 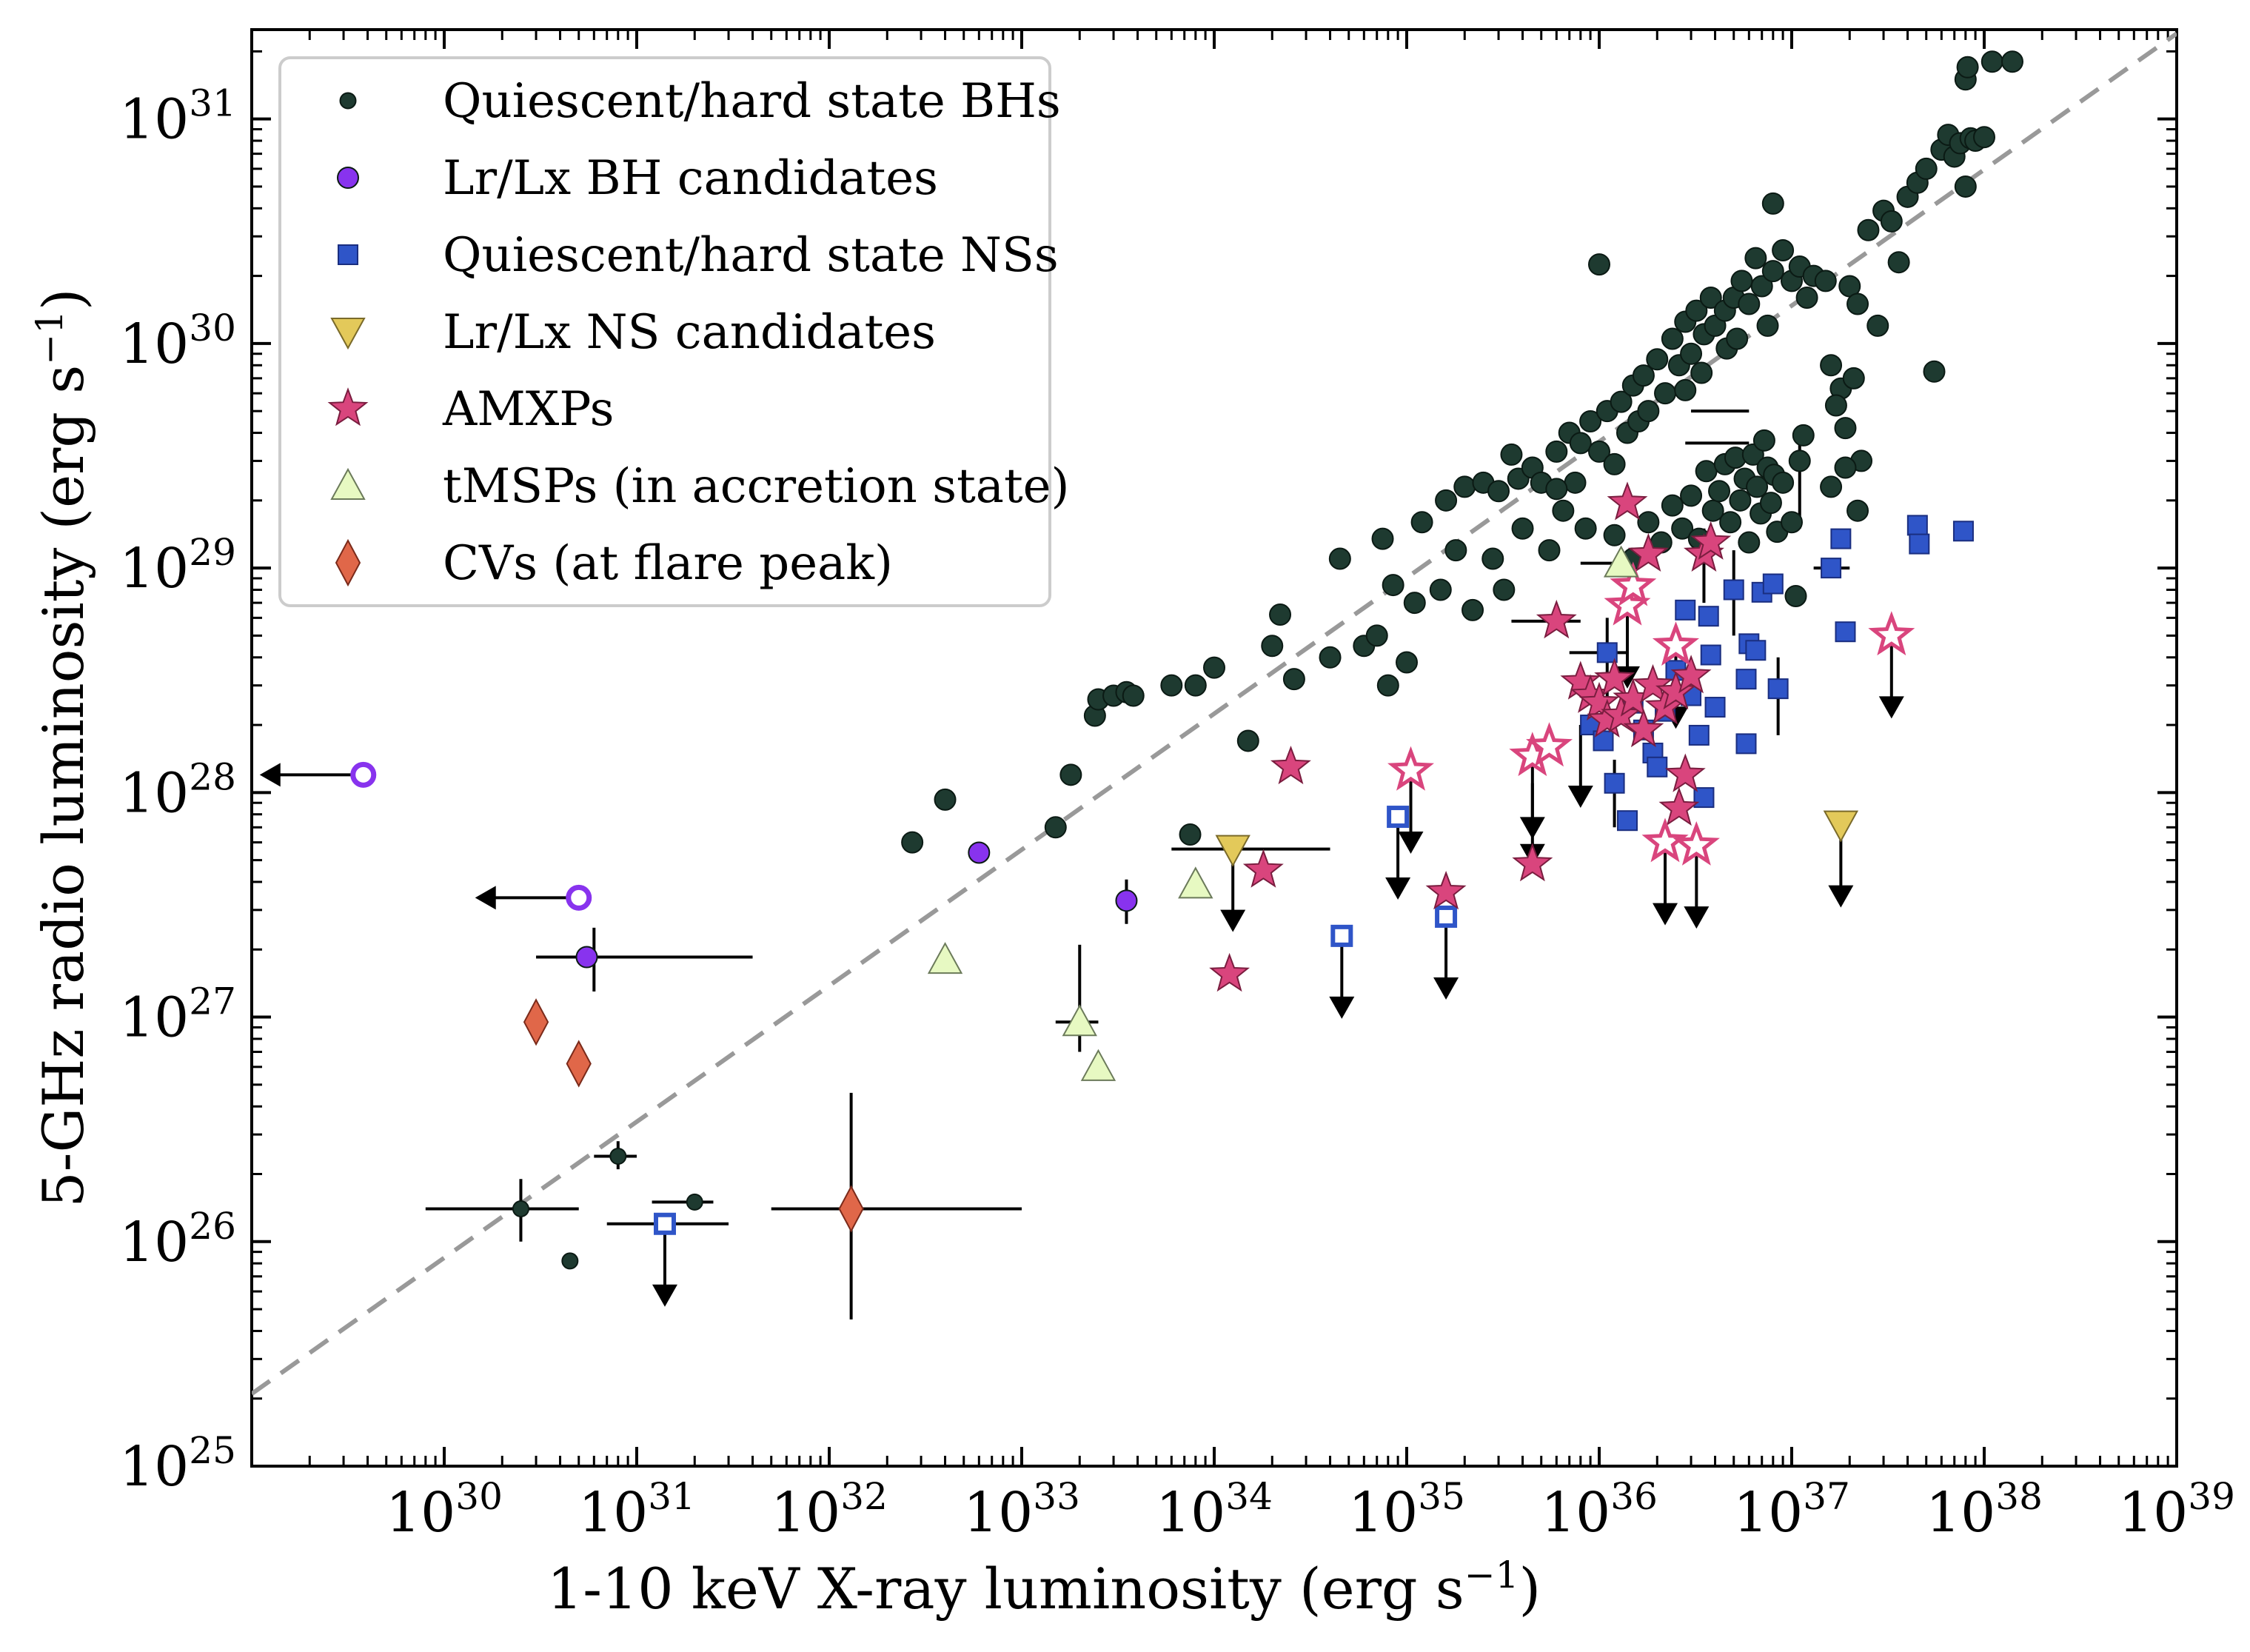 I want to click on legend-label: Lr/Lx NS candidates, so click(x=689, y=332).